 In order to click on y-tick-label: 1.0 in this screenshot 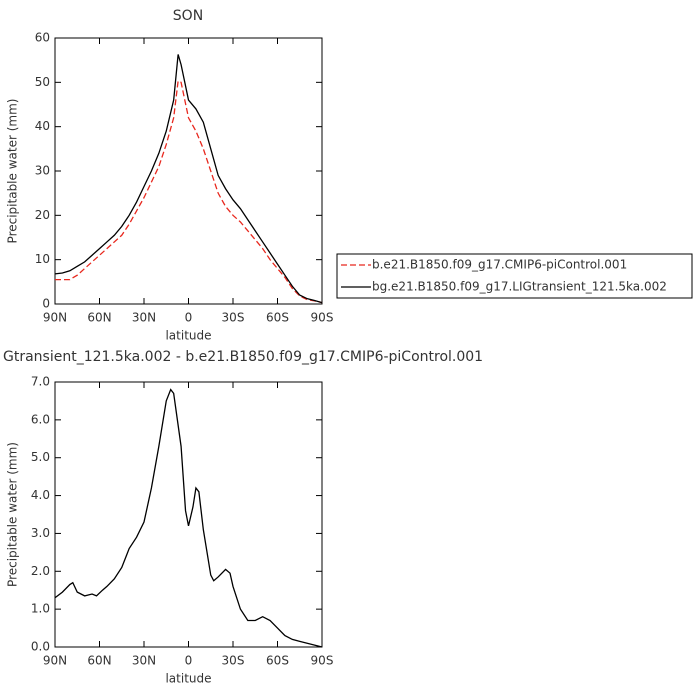, I will do `click(40, 609)`.